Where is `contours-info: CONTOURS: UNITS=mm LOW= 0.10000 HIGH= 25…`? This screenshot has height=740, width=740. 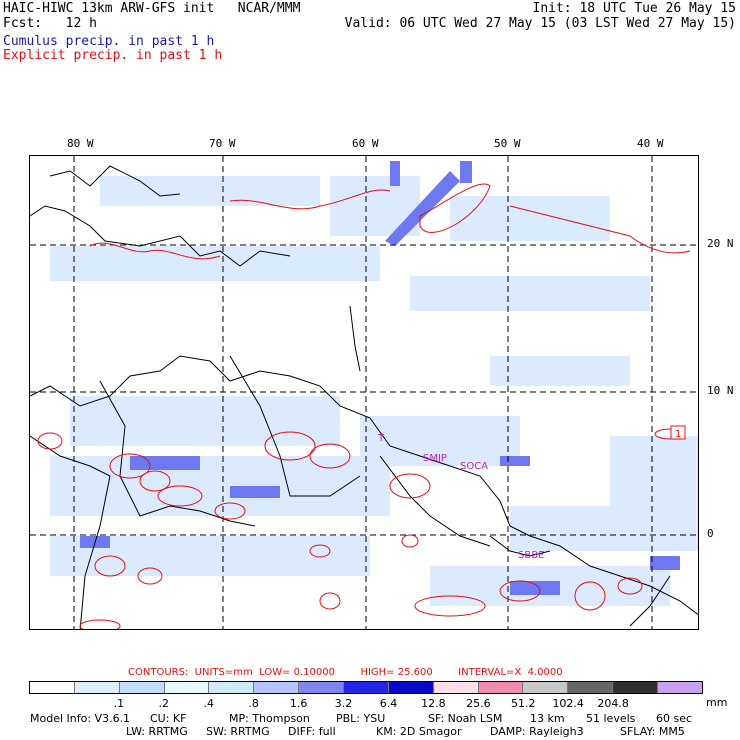
contours-info: CONTOURS: UNITS=mm LOW= 0.10000 HIGH= 25… is located at coordinates (345, 672).